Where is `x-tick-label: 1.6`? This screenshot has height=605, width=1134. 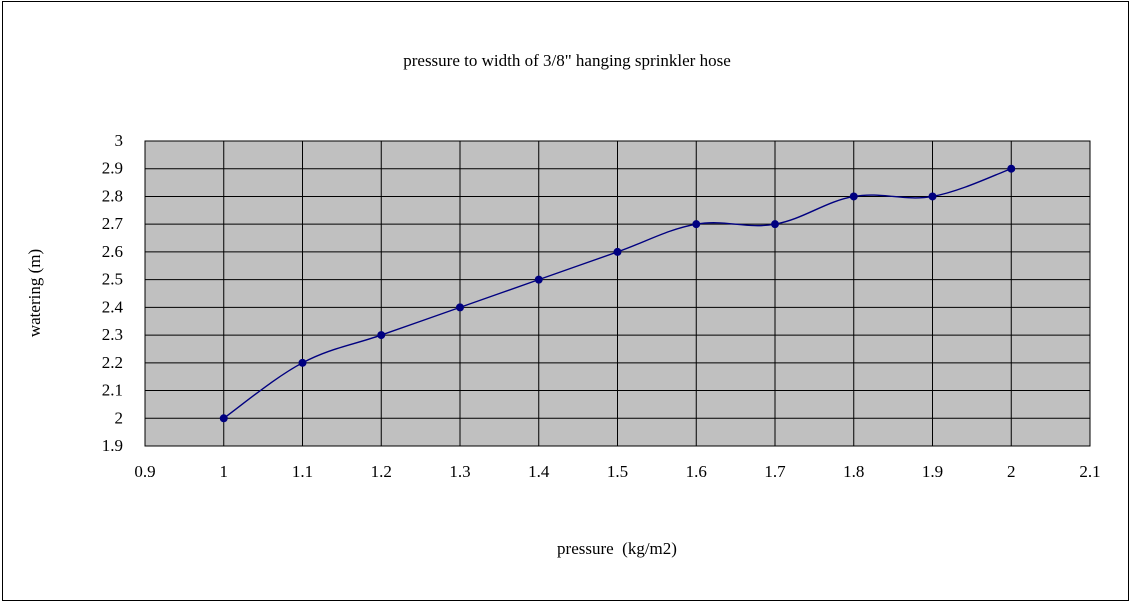 x-tick-label: 1.6 is located at coordinates (696, 471).